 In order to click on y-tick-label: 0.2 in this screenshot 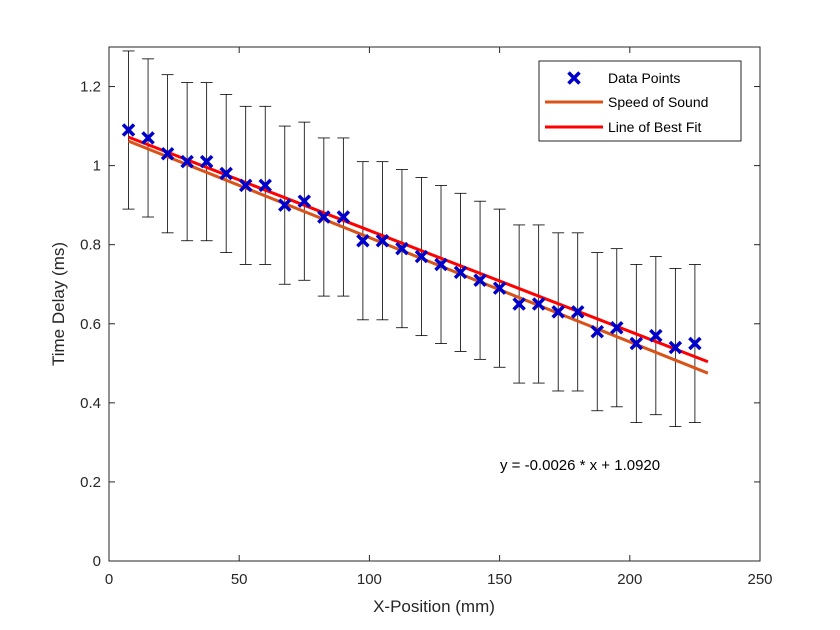, I will do `click(90, 482)`.